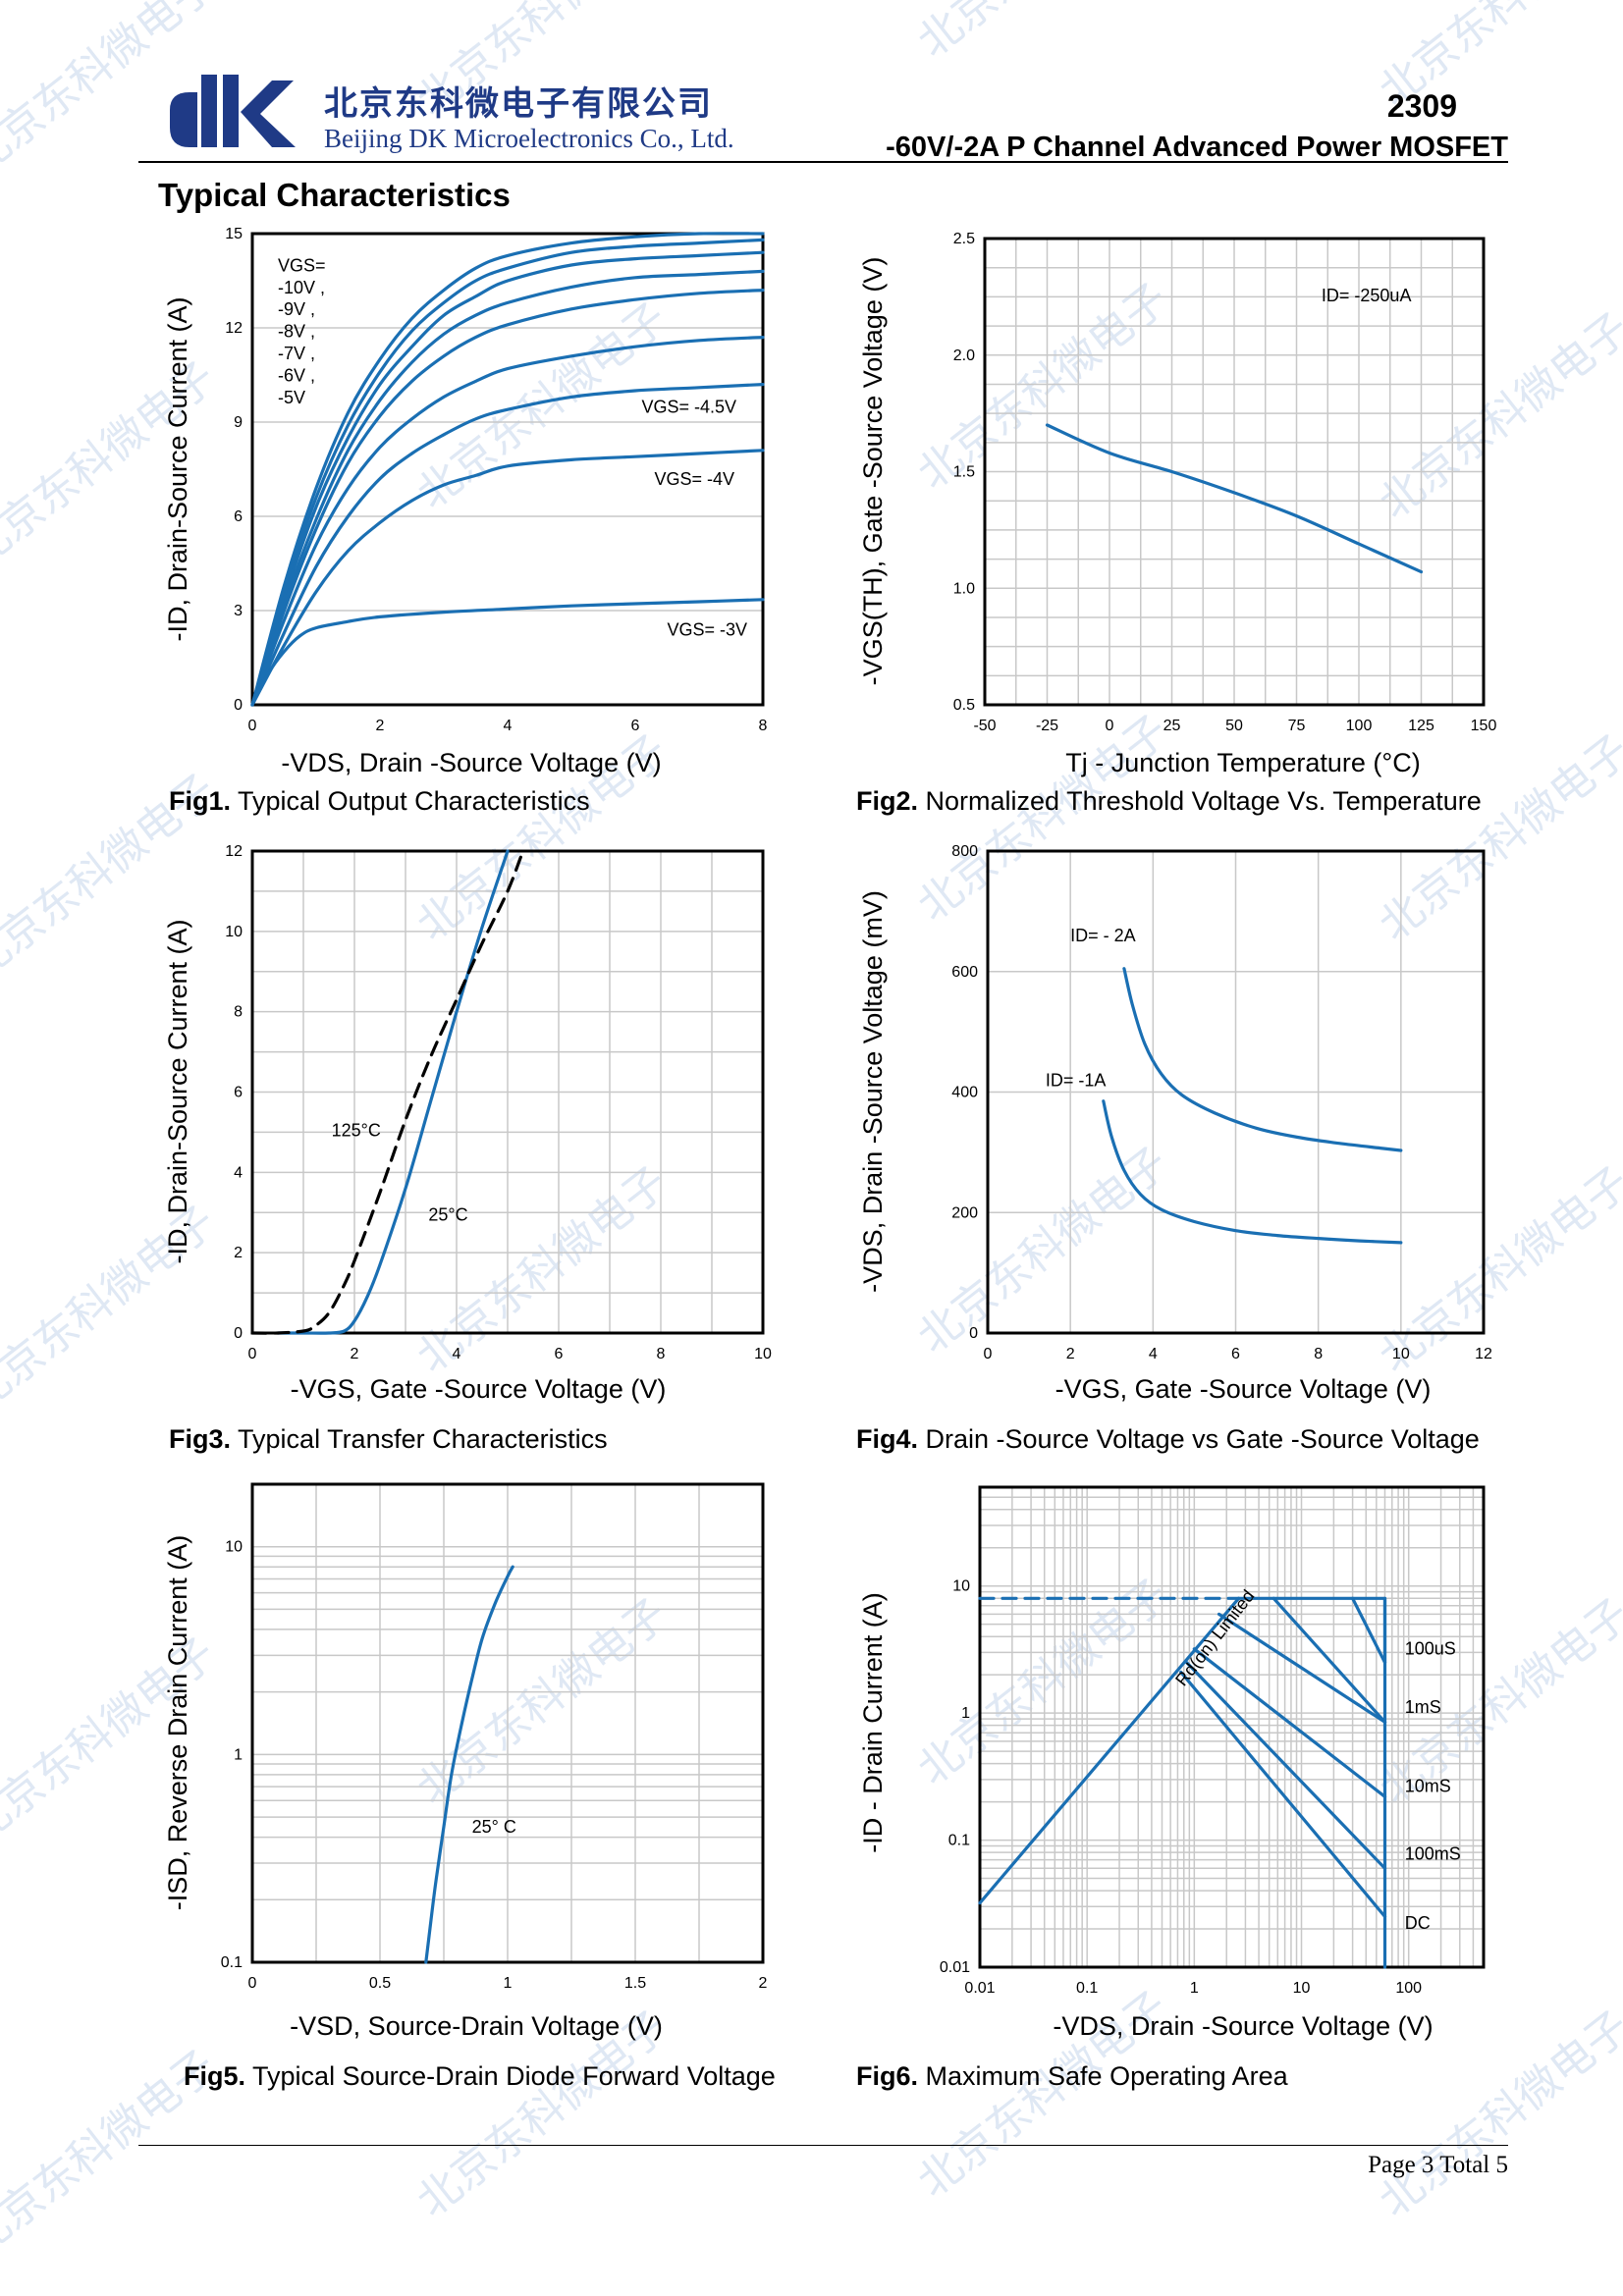  I want to click on part-number: 2309, so click(1422, 106).